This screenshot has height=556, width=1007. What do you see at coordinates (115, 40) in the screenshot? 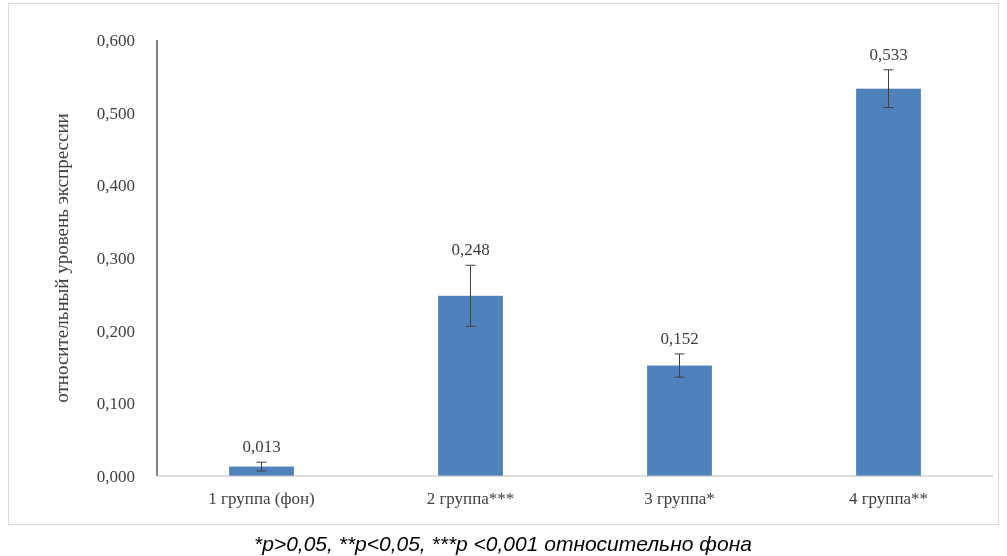
I see `y-tick-label: 0,600` at bounding box center [115, 40].